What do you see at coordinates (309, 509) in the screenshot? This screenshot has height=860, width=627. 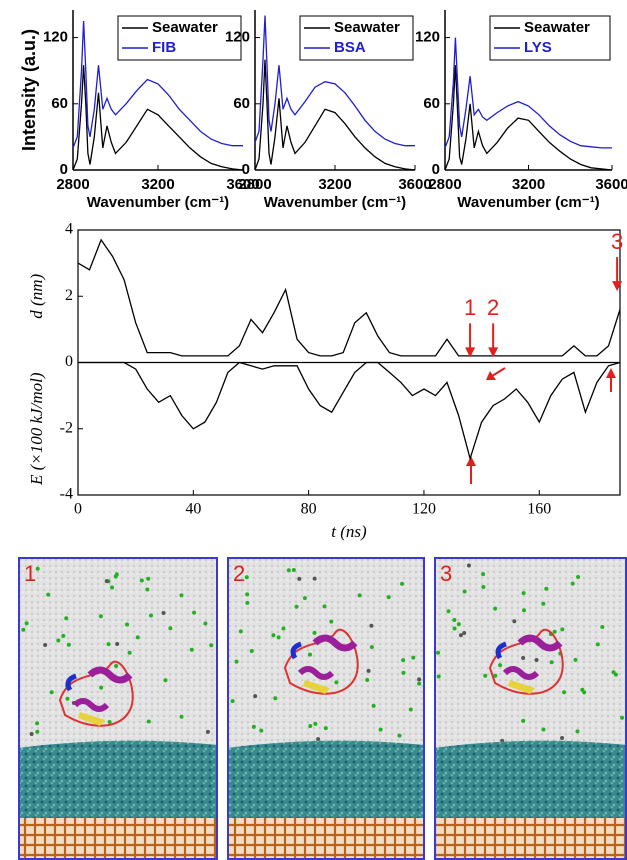 I see `x-tick-label: 80` at bounding box center [309, 509].